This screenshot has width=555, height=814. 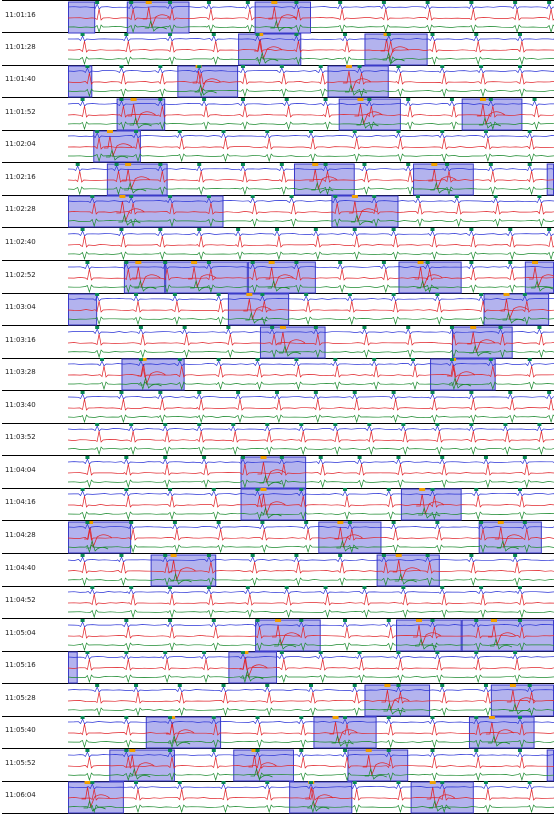 What do you see at coordinates (278, 407) in the screenshot?
I see `ecg-strip-row: 11:03:40` at bounding box center [278, 407].